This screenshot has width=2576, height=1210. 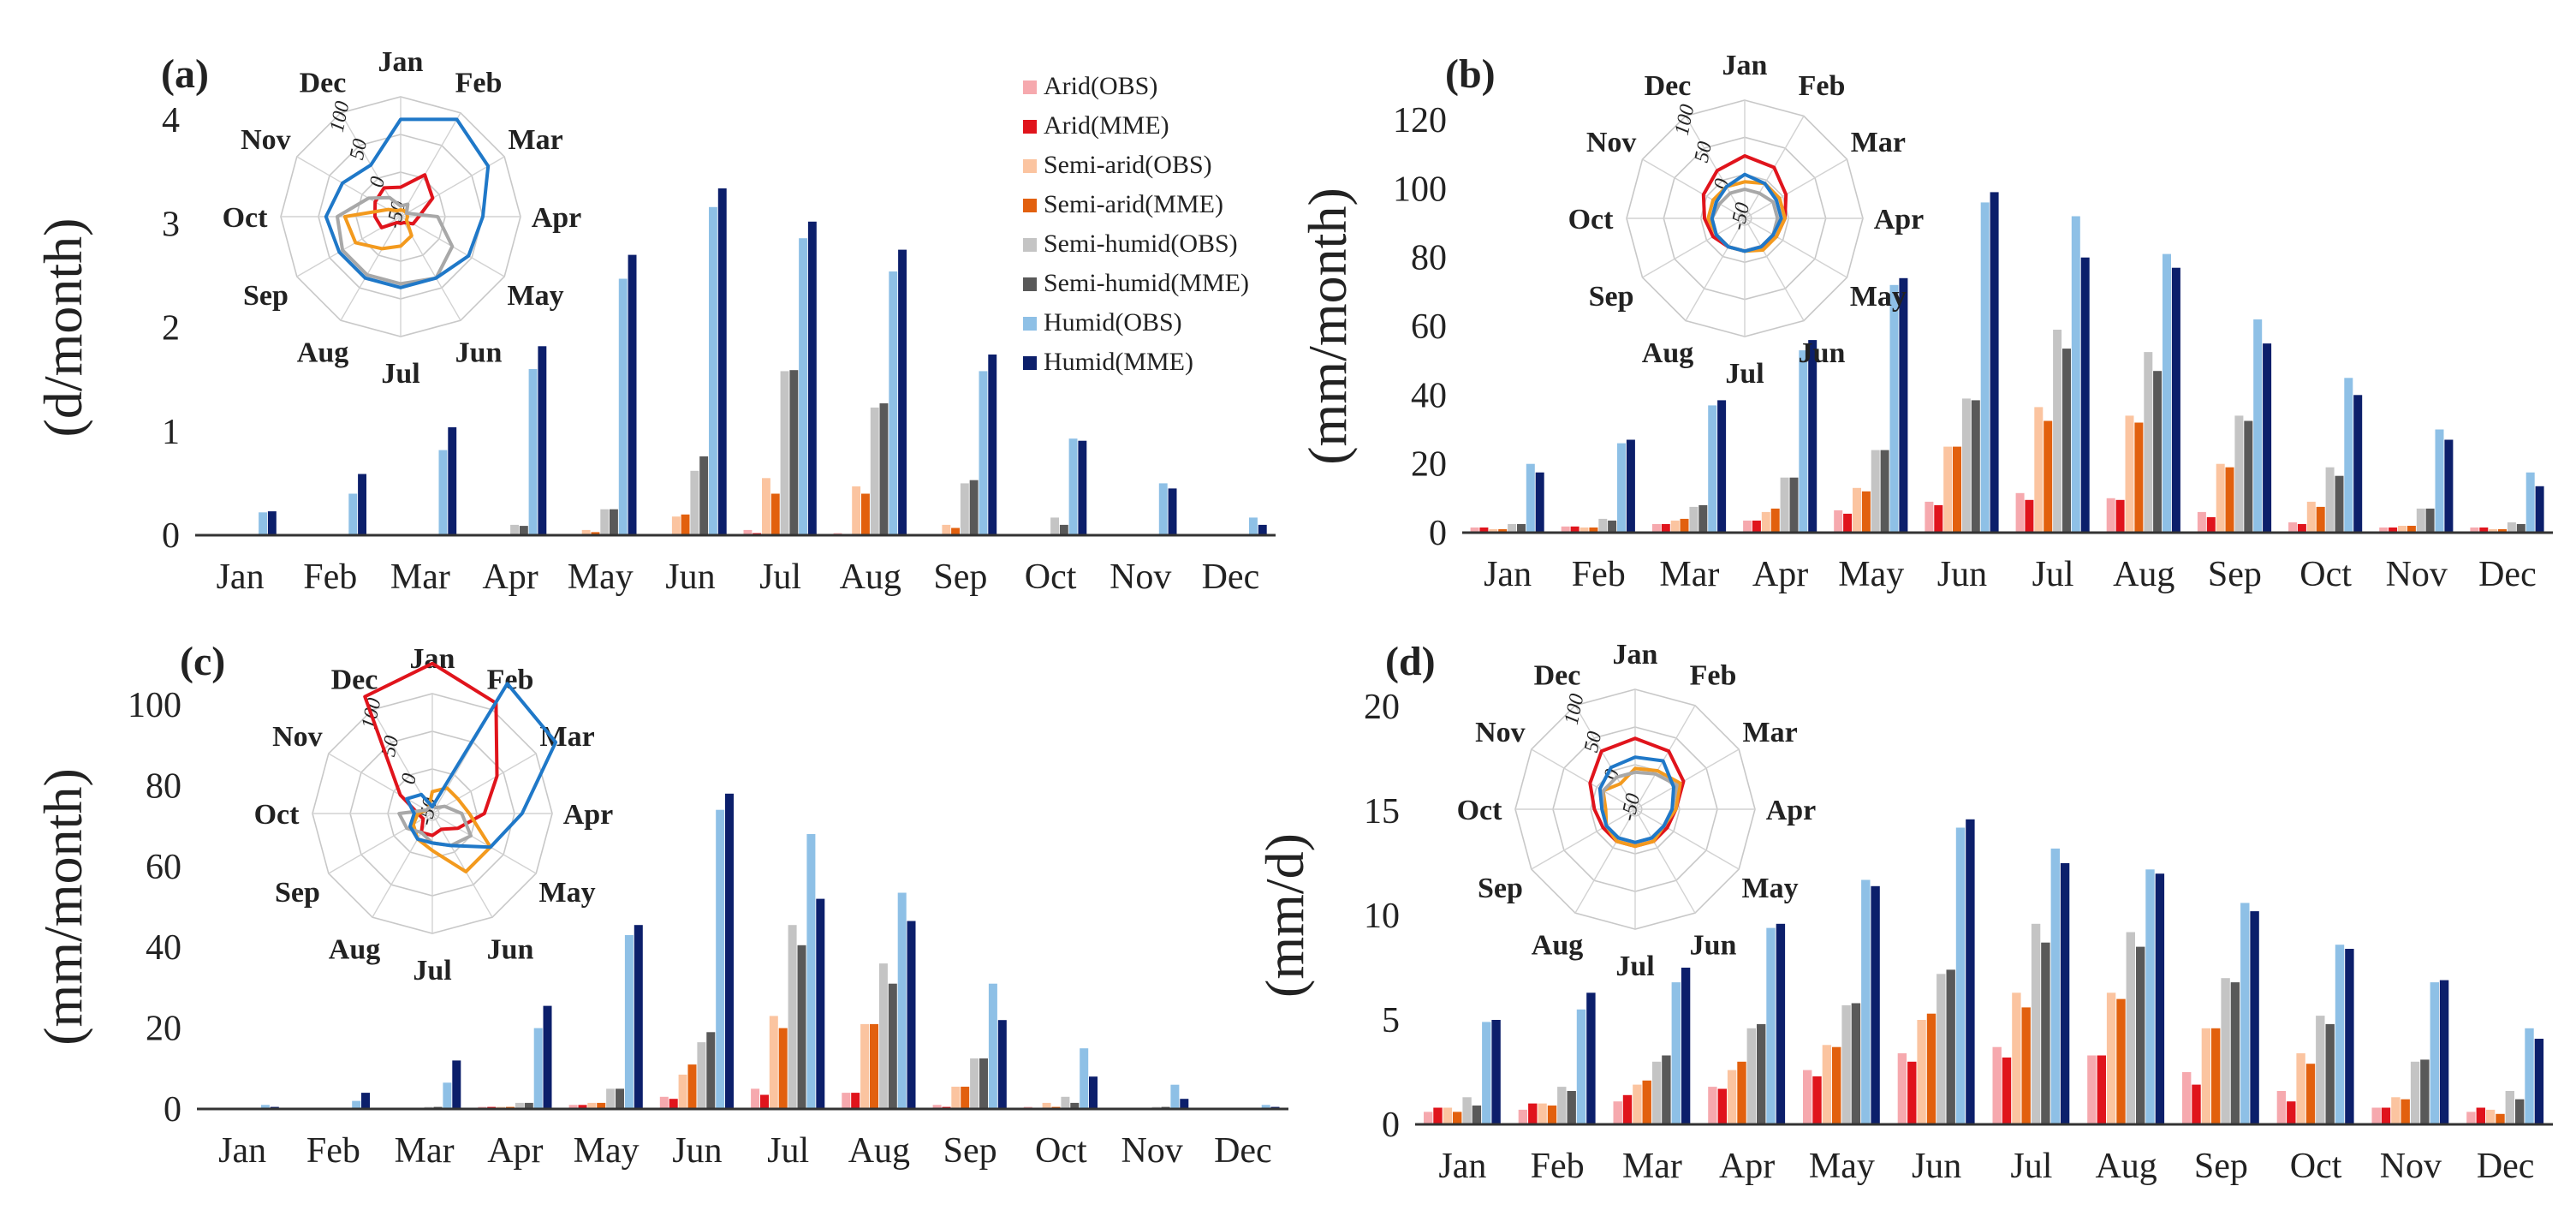 What do you see at coordinates (788, 1151) in the screenshot?
I see `x-tick-label: Jul` at bounding box center [788, 1151].